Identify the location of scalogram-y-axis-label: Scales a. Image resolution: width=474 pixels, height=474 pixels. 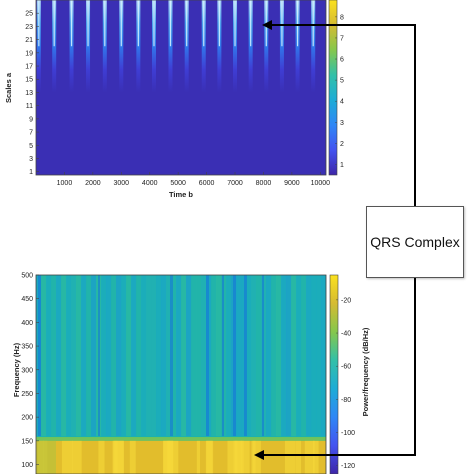
(8, 87).